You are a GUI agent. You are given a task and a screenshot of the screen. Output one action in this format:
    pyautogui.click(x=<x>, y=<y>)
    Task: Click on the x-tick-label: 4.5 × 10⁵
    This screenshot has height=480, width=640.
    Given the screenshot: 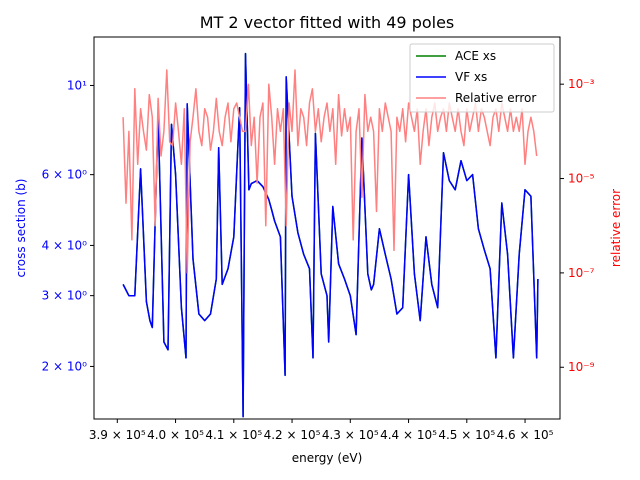 What is the action you would take?
    pyautogui.click(x=466, y=435)
    